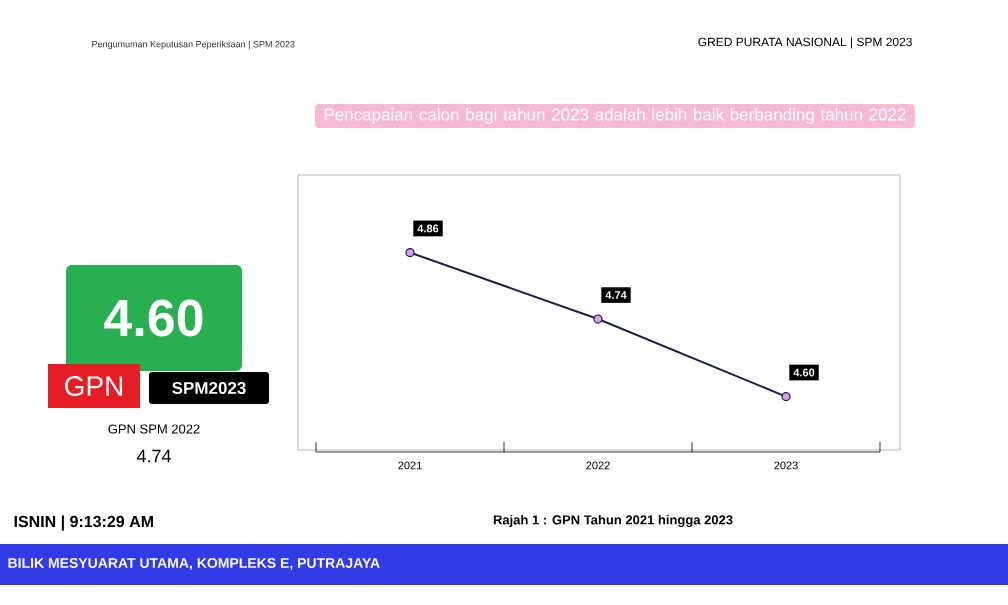 This screenshot has height=605, width=1008. I want to click on x-tick-label: 2021, so click(410, 465).